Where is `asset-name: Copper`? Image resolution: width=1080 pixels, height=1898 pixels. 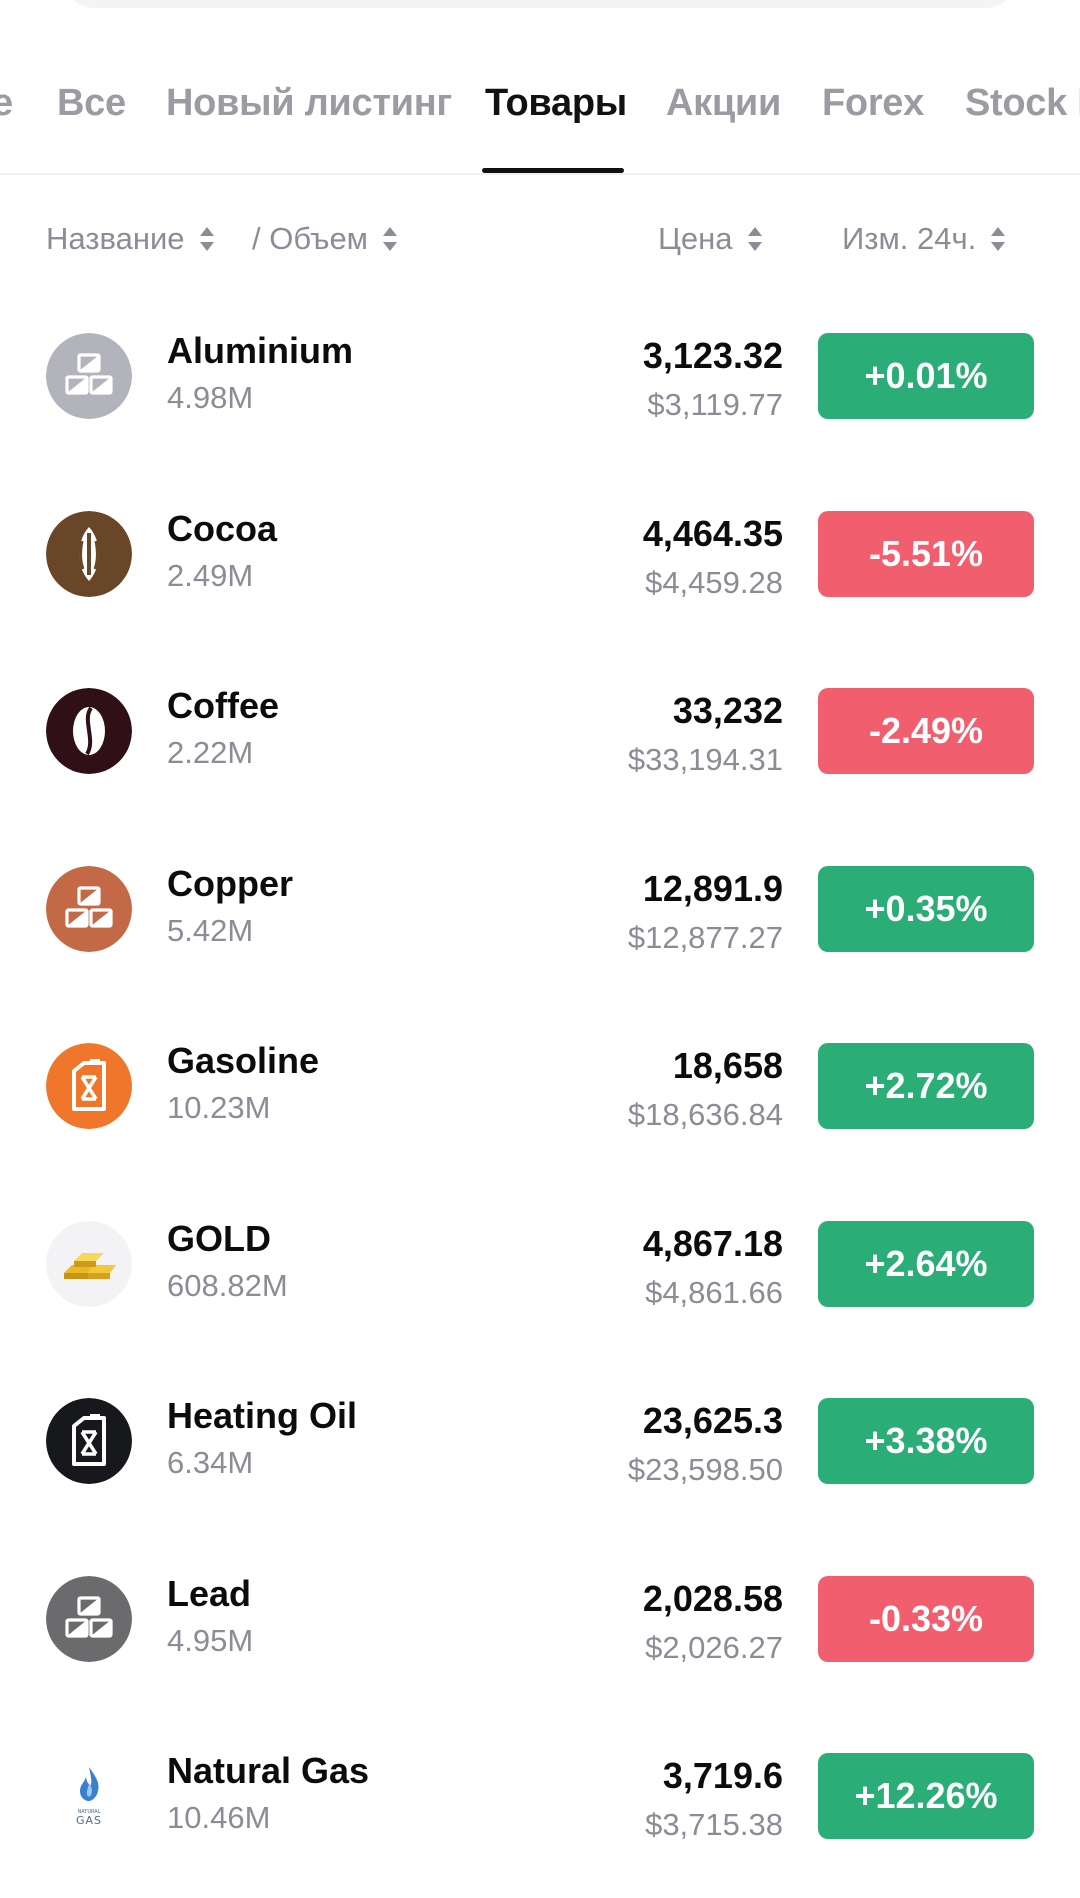 asset-name: Copper is located at coordinates (230, 883).